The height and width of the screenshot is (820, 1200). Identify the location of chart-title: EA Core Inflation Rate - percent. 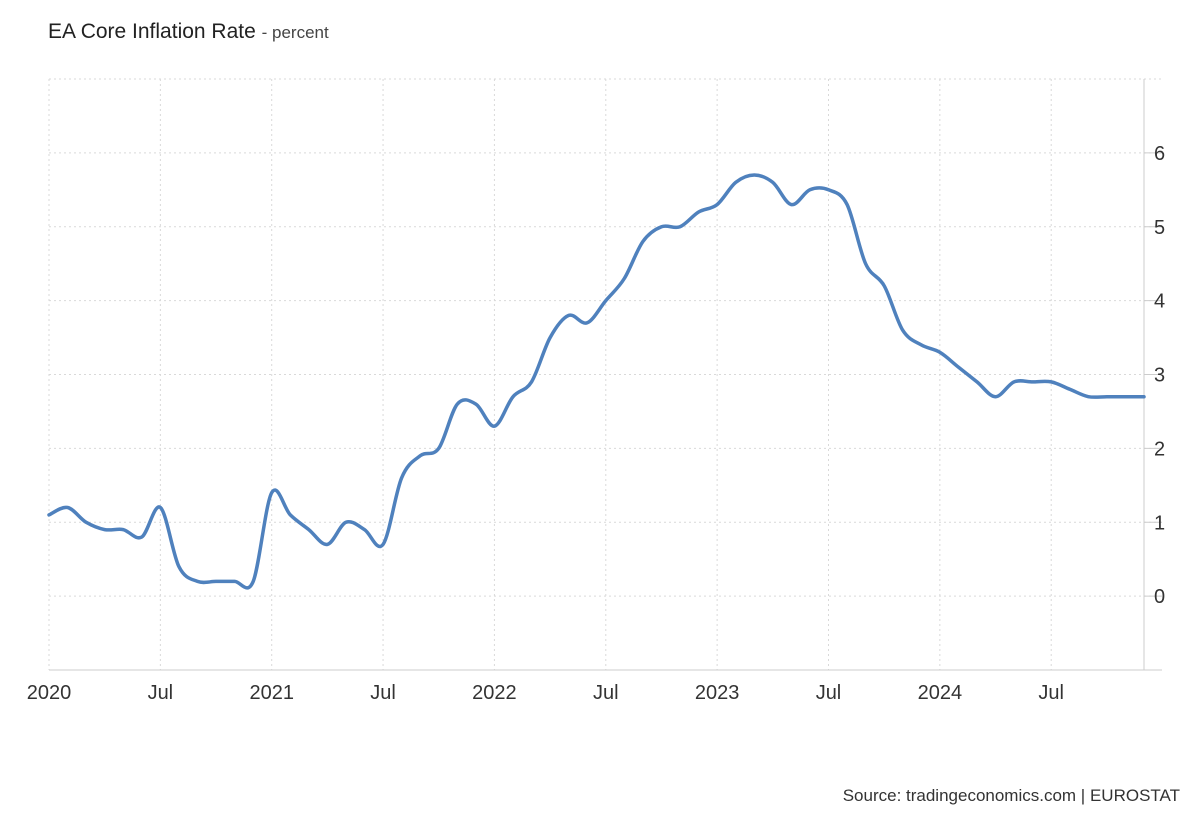
(188, 32).